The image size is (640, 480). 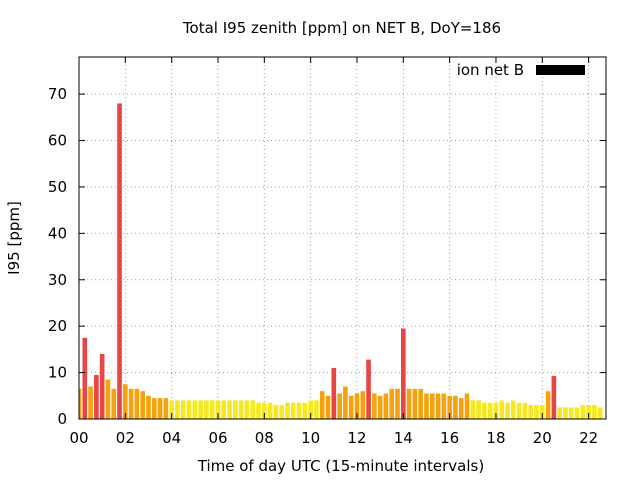 What do you see at coordinates (403, 438) in the screenshot?
I see `x-tick-label: 14` at bounding box center [403, 438].